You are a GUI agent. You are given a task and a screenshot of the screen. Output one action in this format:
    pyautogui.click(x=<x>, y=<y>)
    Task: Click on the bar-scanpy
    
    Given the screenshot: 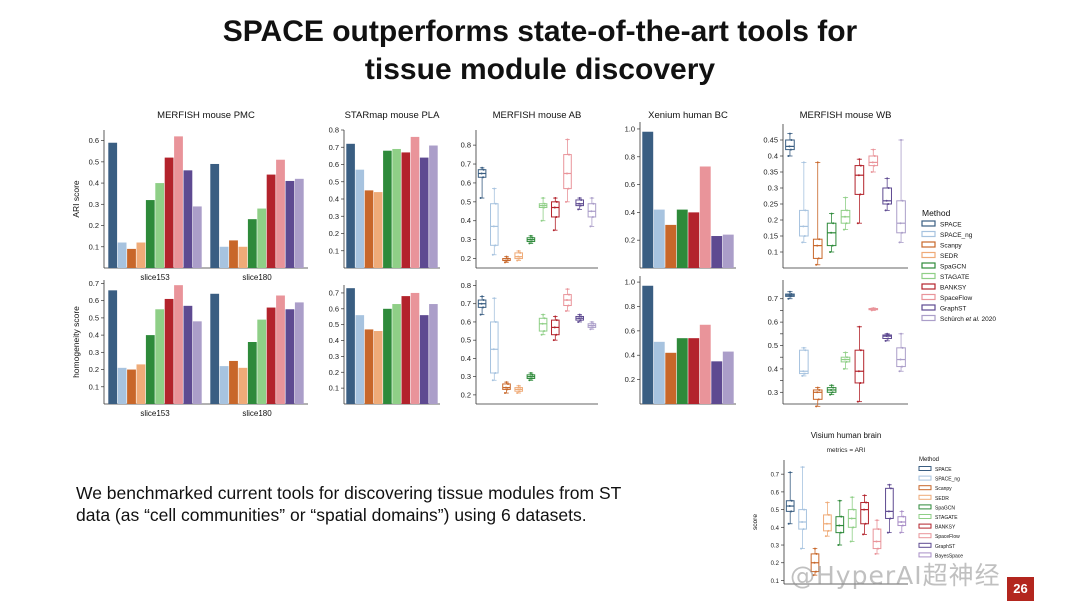 What is the action you would take?
    pyautogui.click(x=671, y=246)
    